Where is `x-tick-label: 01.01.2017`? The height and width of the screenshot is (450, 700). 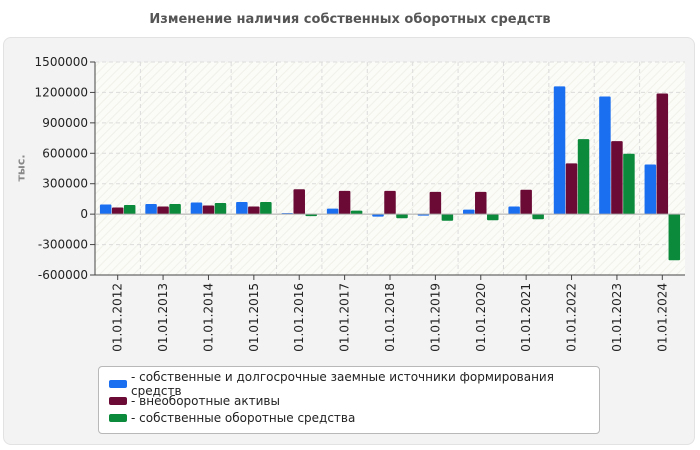
x-tick-label: 01.01.2017 is located at coordinates (345, 317).